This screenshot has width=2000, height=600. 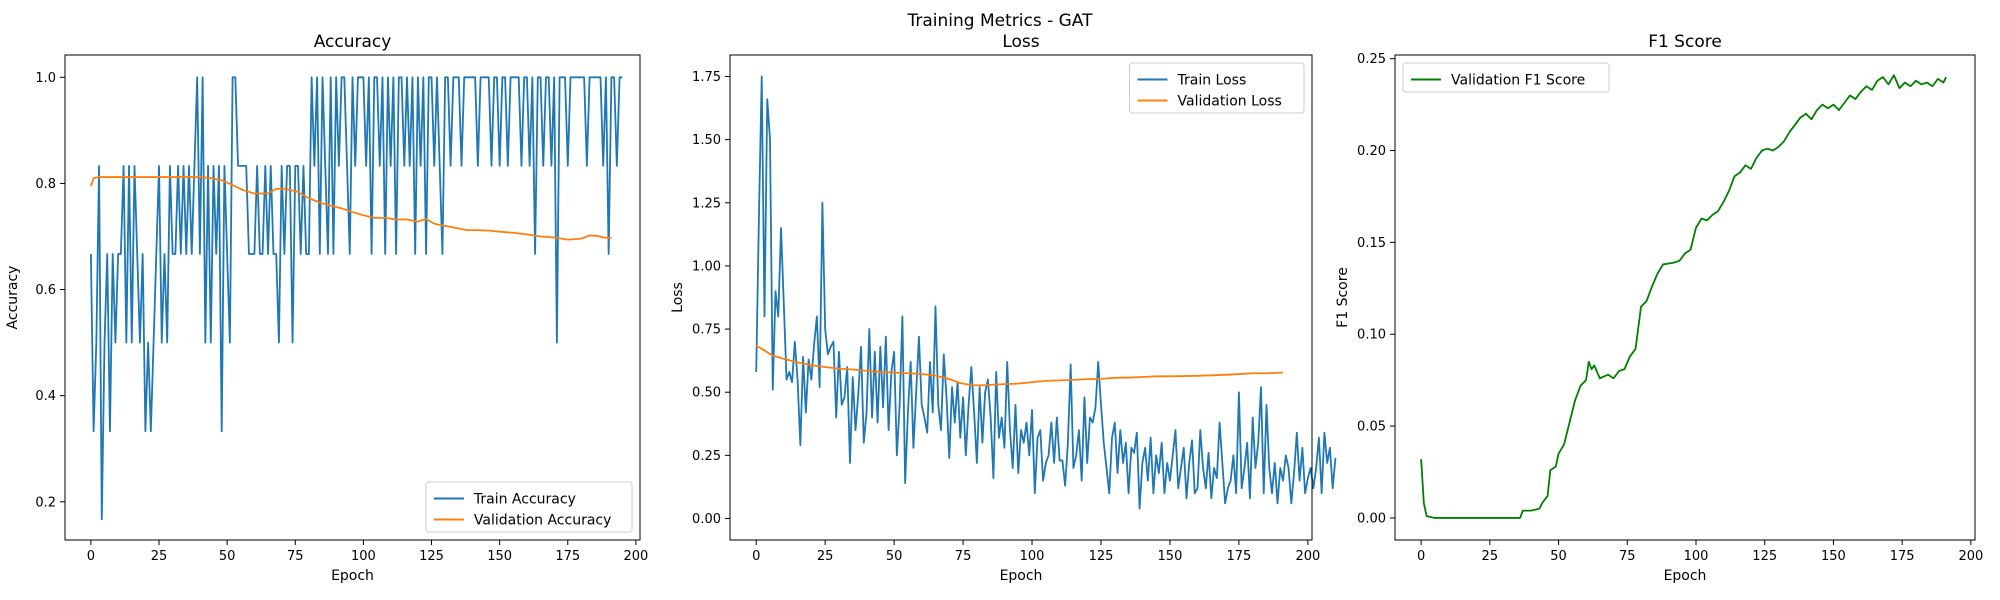 What do you see at coordinates (706, 393) in the screenshot?
I see `y-tick-label: 0.50` at bounding box center [706, 393].